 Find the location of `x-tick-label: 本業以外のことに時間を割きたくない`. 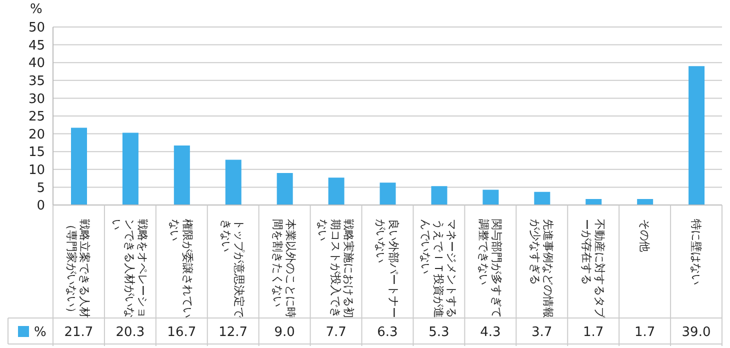

x-tick-label: 本業以外のことに時間を割きたくない is located at coordinates (284, 268).